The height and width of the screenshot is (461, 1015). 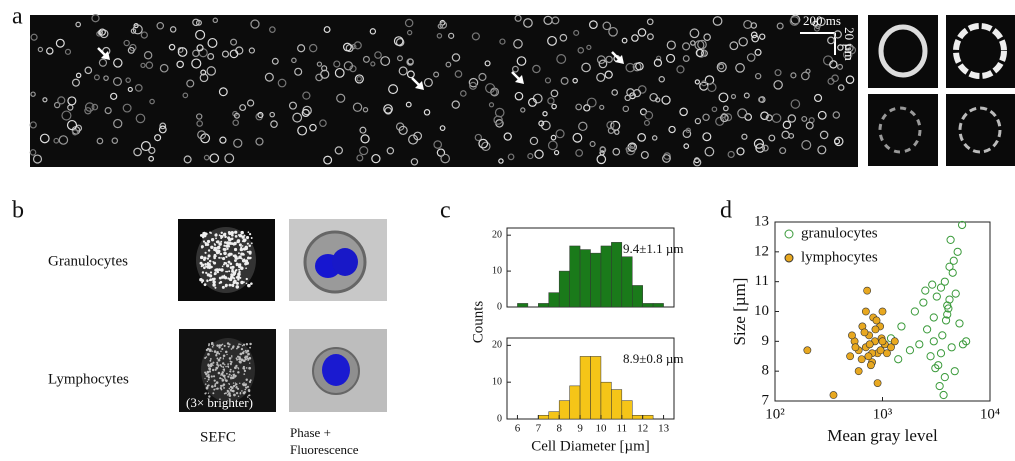 What do you see at coordinates (839, 233) in the screenshot?
I see `legend-label: granulocytes` at bounding box center [839, 233].